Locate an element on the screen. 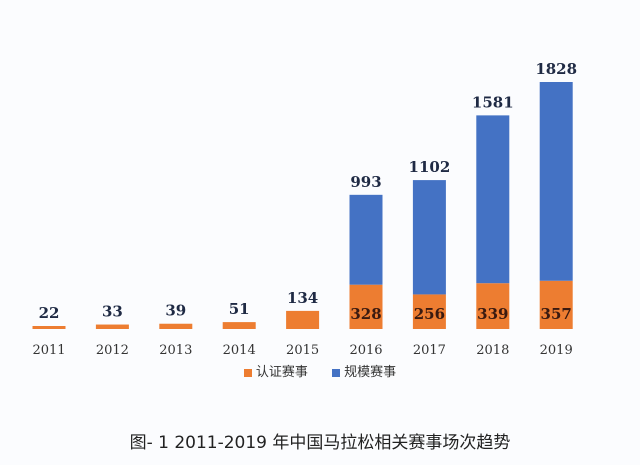  legend-item-scale: 规模赛事 is located at coordinates (364, 370).